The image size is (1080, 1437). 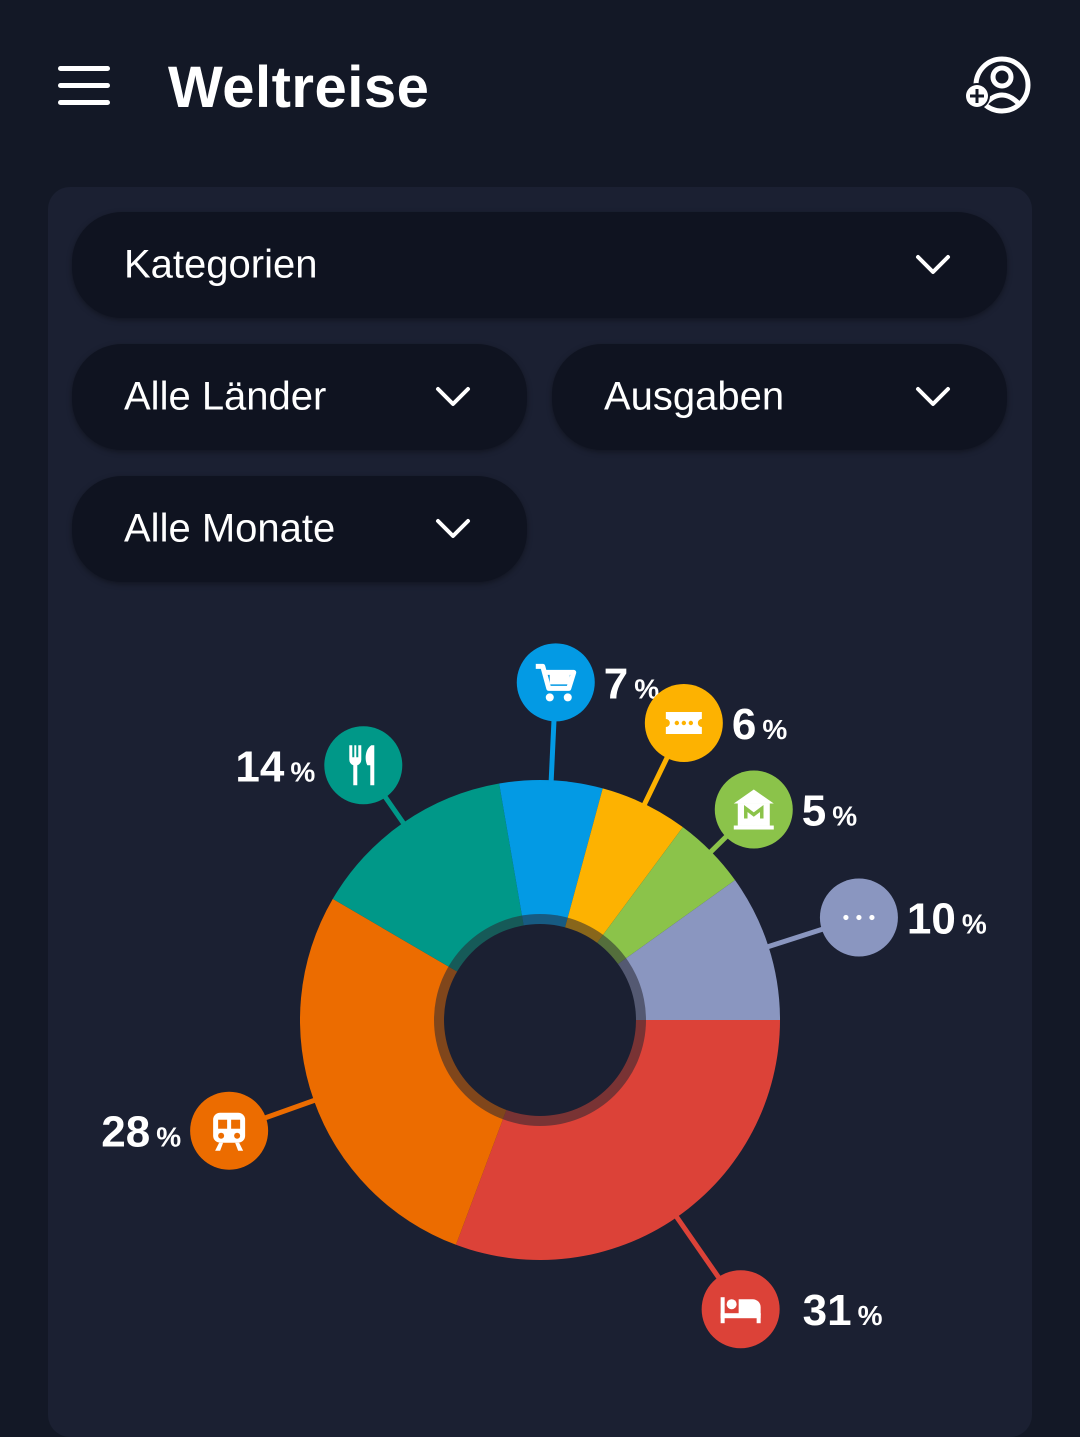 What do you see at coordinates (753, 809) in the screenshot?
I see `museum-icon` at bounding box center [753, 809].